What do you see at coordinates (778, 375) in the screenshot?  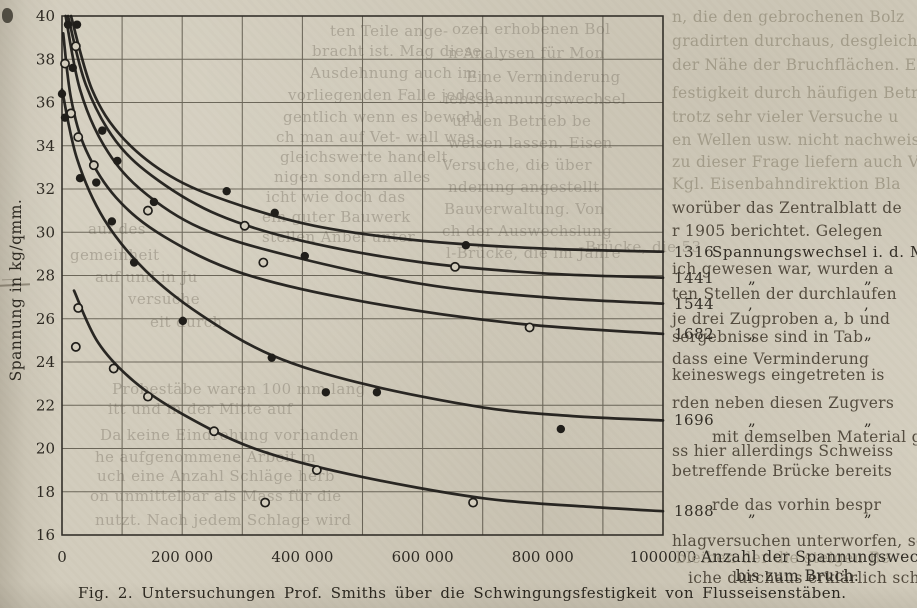 I see `body-text-line: keineswegs eingetreten is` at bounding box center [778, 375].